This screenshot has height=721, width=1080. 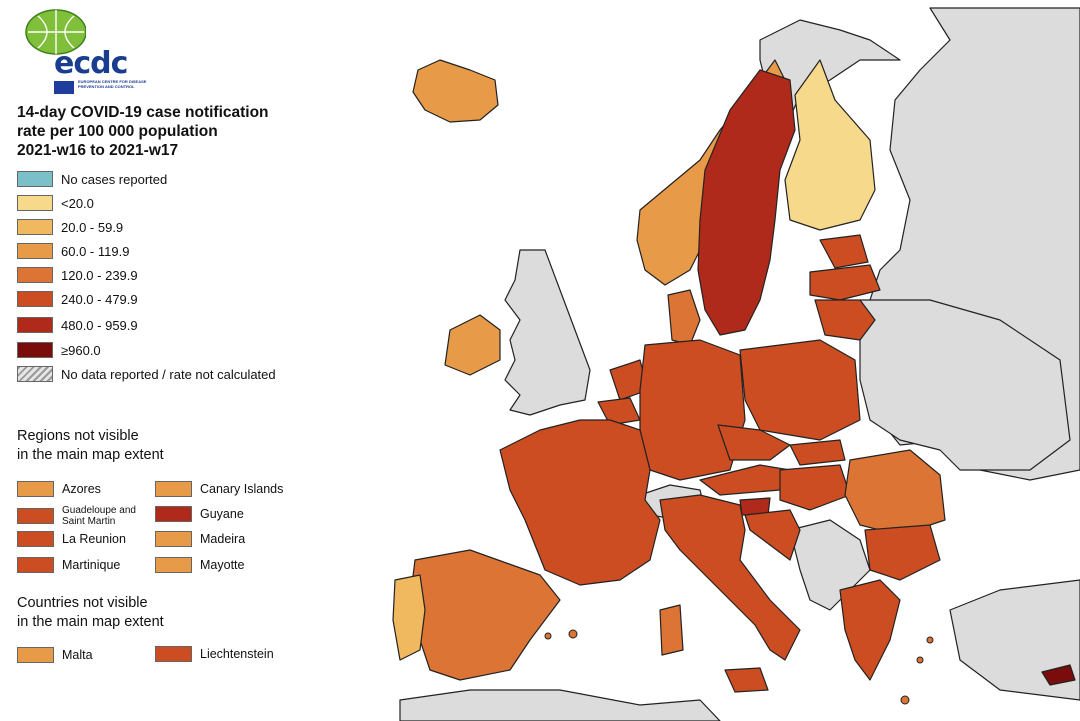 I want to click on country-item: Liechtenstein, so click(x=214, y=654).